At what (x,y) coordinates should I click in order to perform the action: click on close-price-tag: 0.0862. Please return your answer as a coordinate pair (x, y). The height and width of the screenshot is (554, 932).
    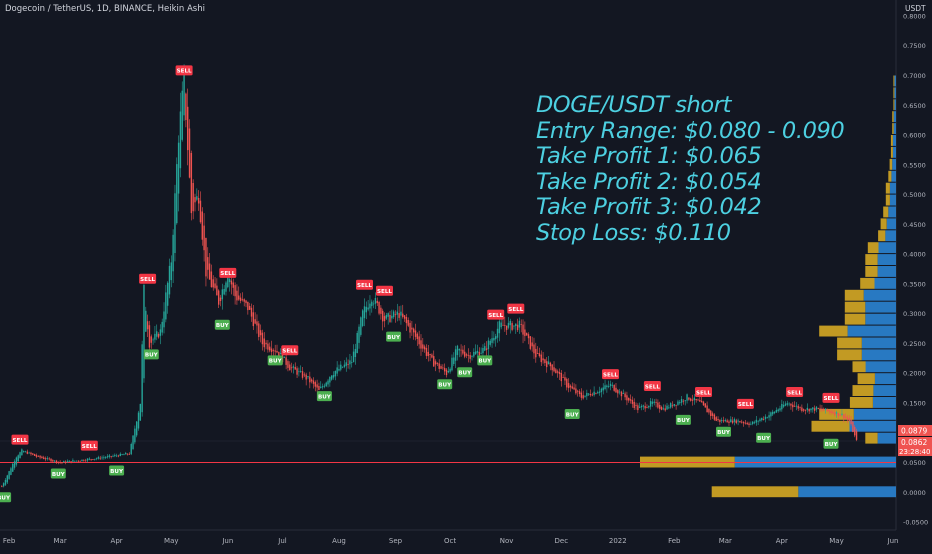
    Looking at the image, I should click on (914, 442).